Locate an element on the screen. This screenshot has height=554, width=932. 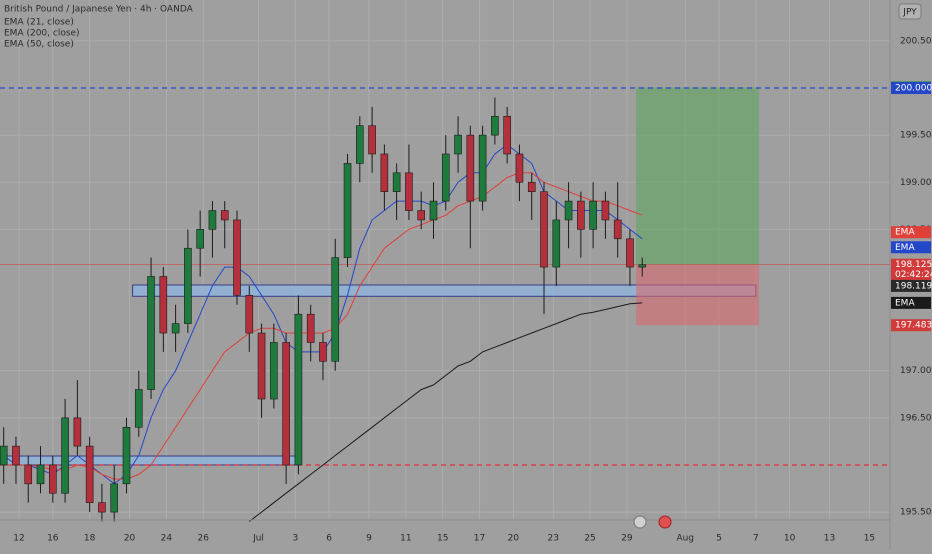
price-label: 198.125 is located at coordinates (913, 265).